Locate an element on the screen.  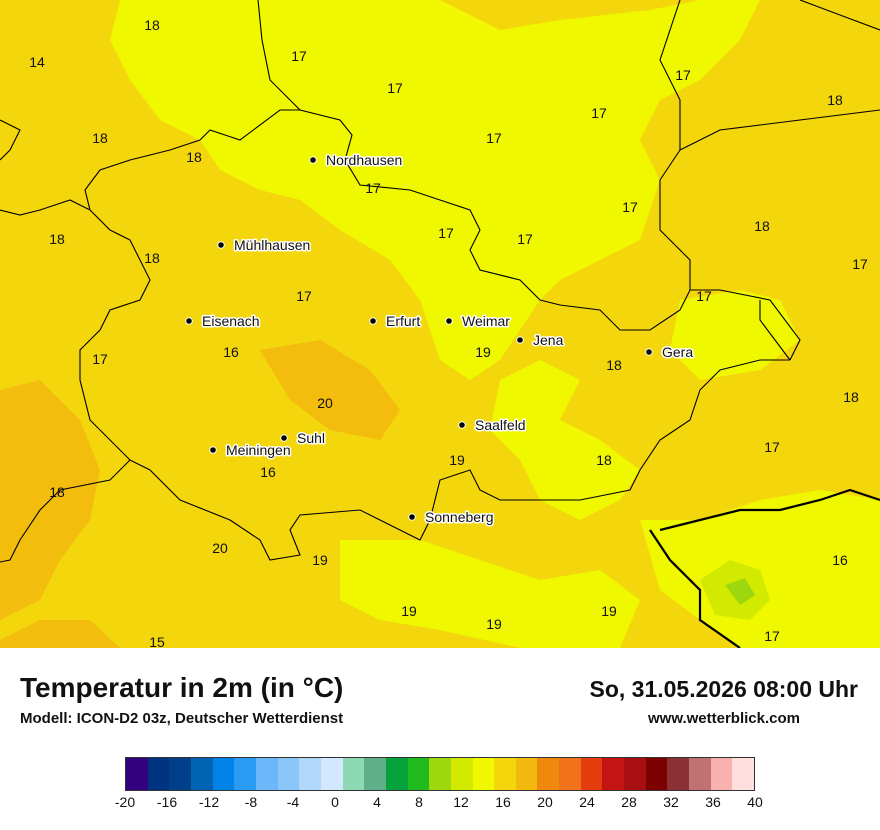
city-label: Mühlhausen is located at coordinates (272, 245).